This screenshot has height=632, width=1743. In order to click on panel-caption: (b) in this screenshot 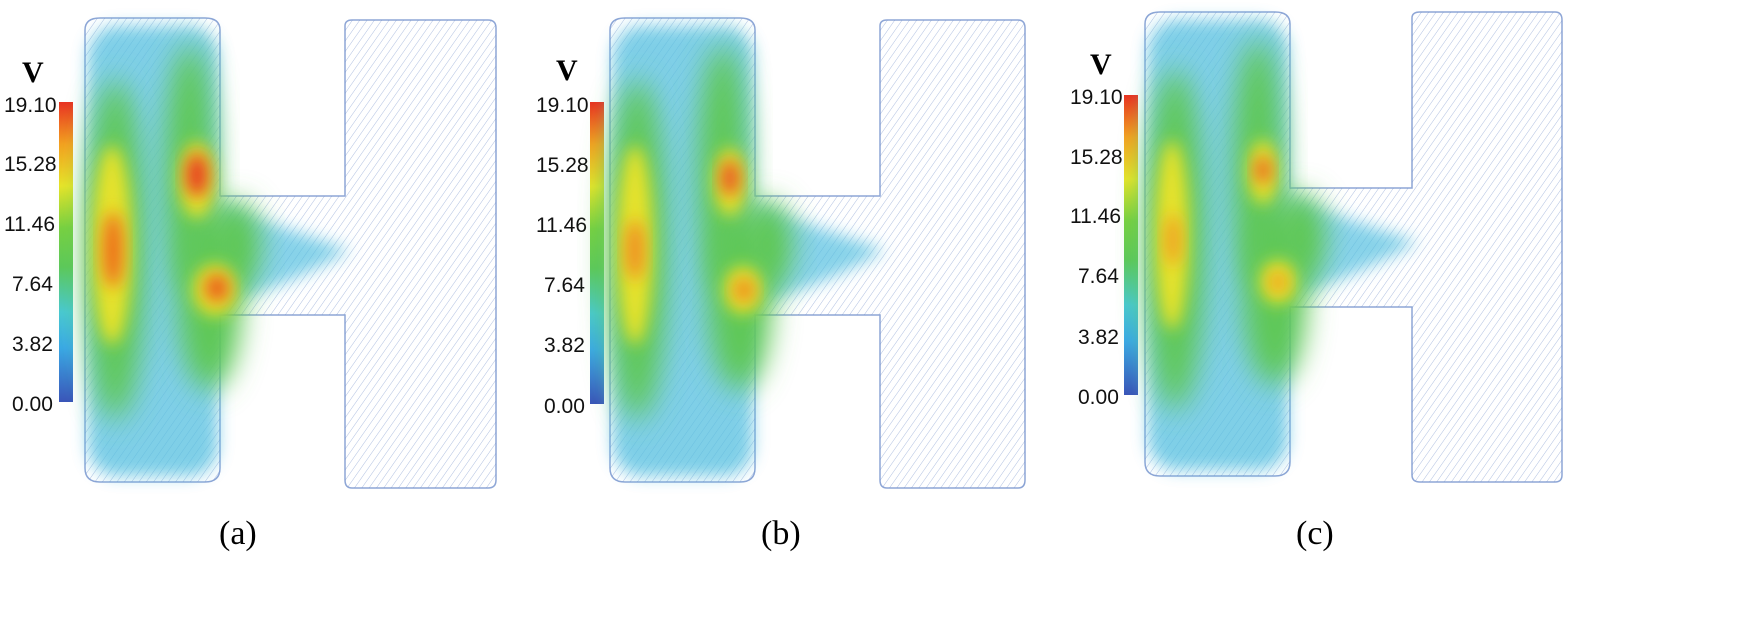, I will do `click(781, 533)`.